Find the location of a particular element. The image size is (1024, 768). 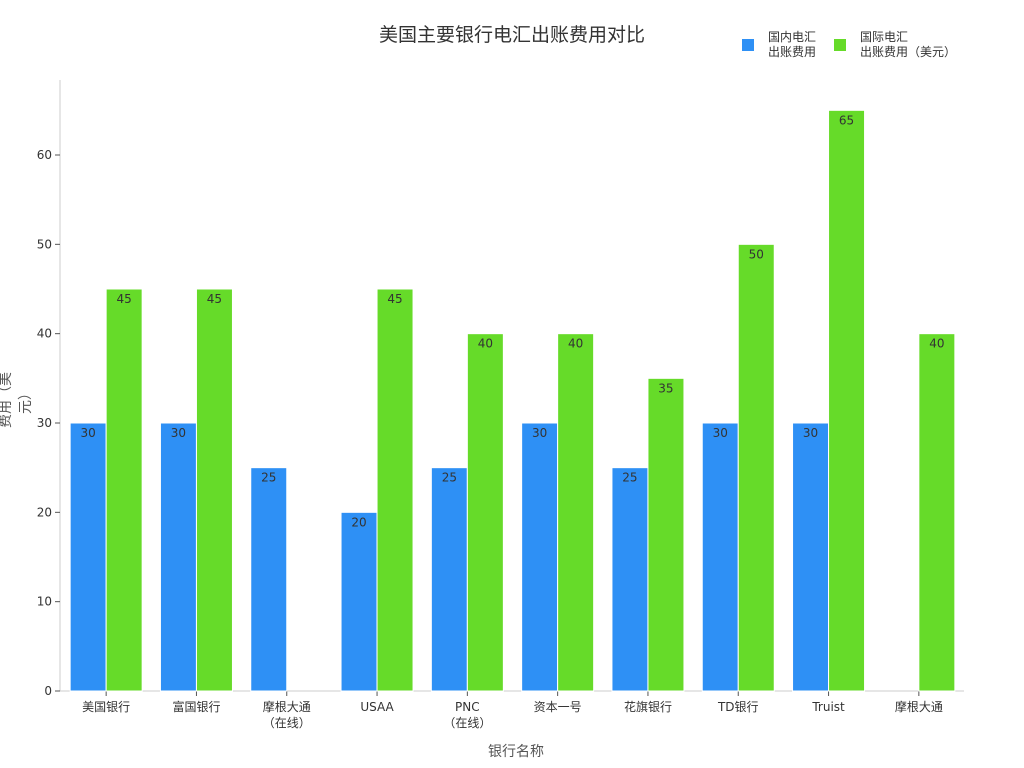

y-tick-label: 40 is located at coordinates (44, 334).